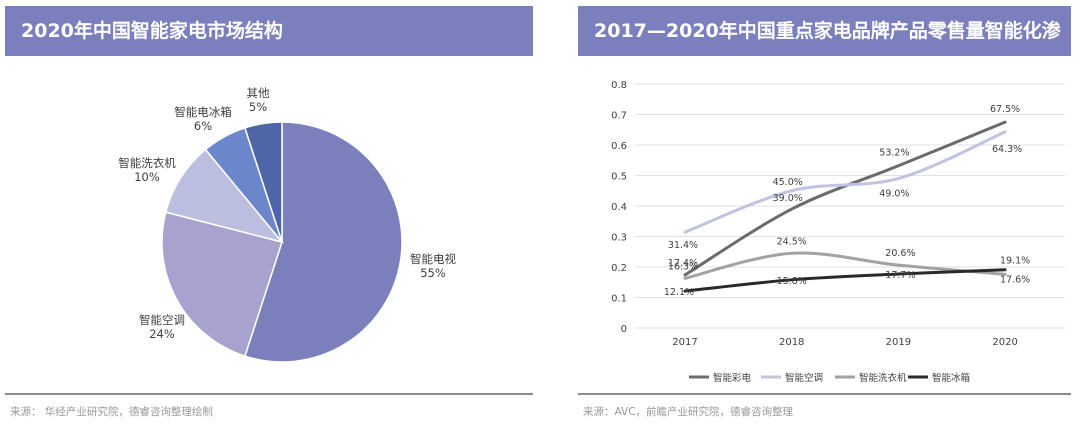 Image resolution: width=1080 pixels, height=430 pixels. What do you see at coordinates (258, 107) in the screenshot?
I see `pie-slice-value: 5%` at bounding box center [258, 107].